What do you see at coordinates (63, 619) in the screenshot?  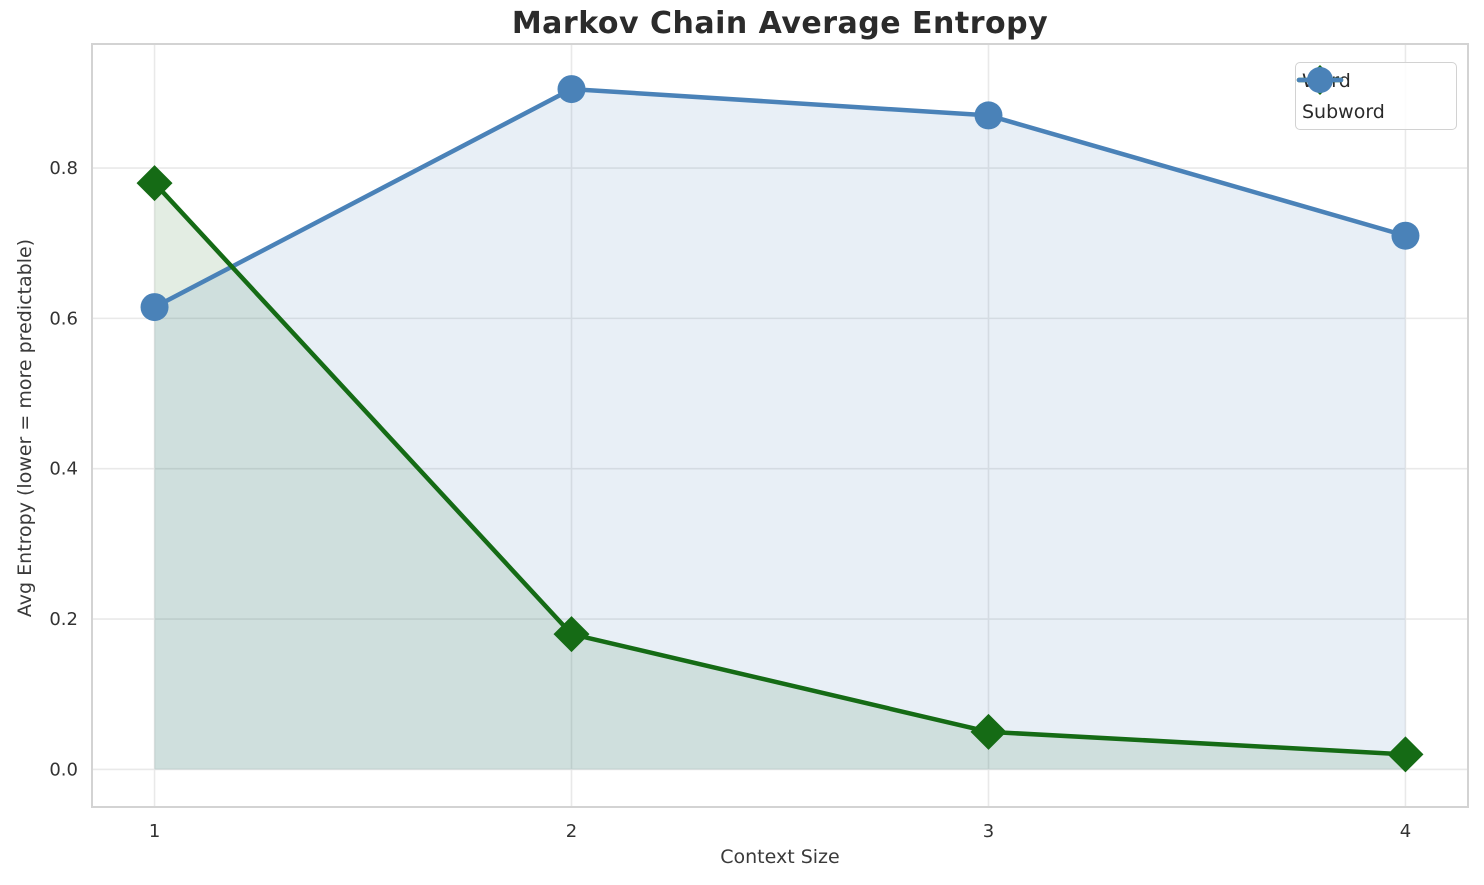 I see `y-tick-label: 0.2` at bounding box center [63, 619].